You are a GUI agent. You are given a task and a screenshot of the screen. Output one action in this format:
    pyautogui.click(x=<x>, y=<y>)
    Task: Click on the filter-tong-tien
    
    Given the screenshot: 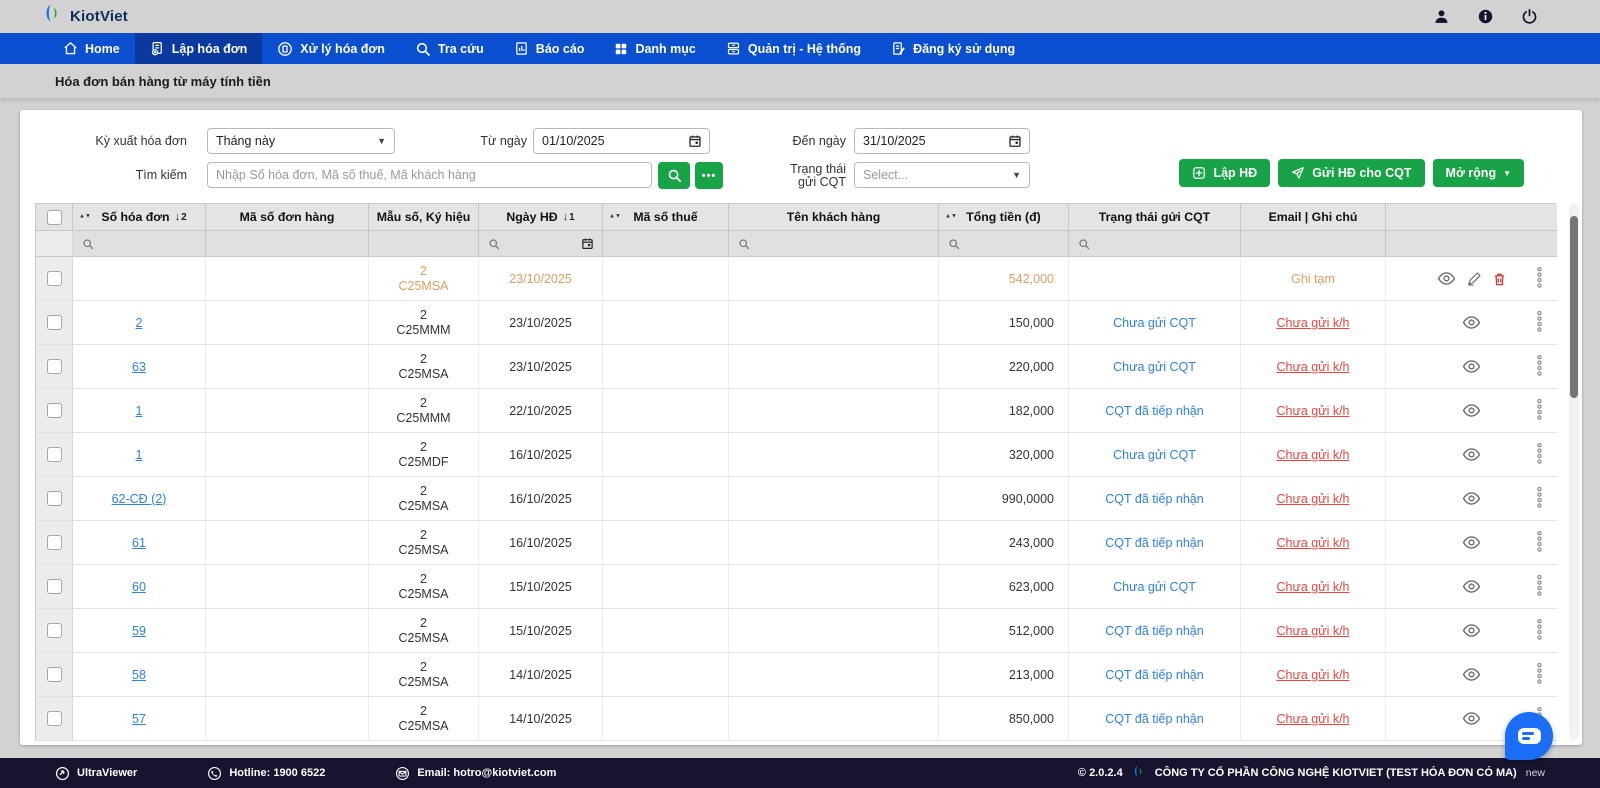 What is the action you would take?
    pyautogui.click(x=1004, y=244)
    